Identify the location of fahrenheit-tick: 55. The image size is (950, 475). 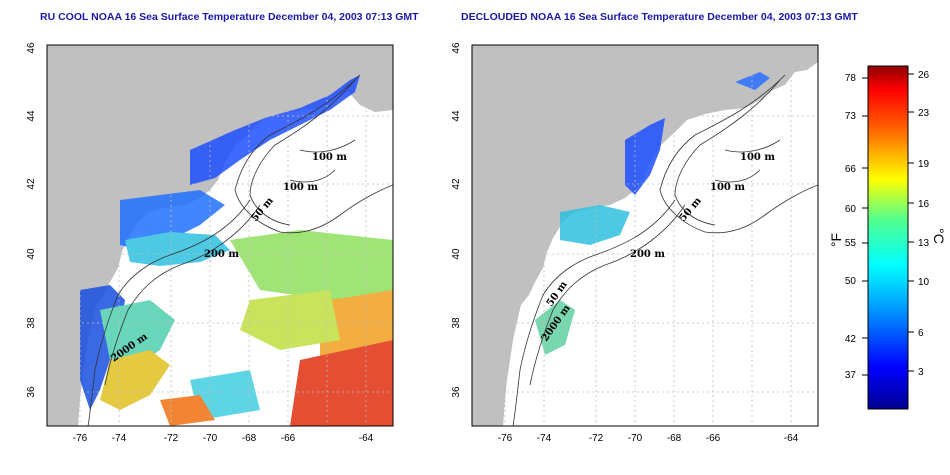
(851, 243).